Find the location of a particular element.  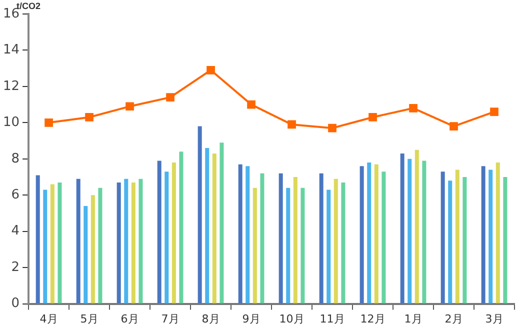

y-tick-label: 8 is located at coordinates (15, 158).